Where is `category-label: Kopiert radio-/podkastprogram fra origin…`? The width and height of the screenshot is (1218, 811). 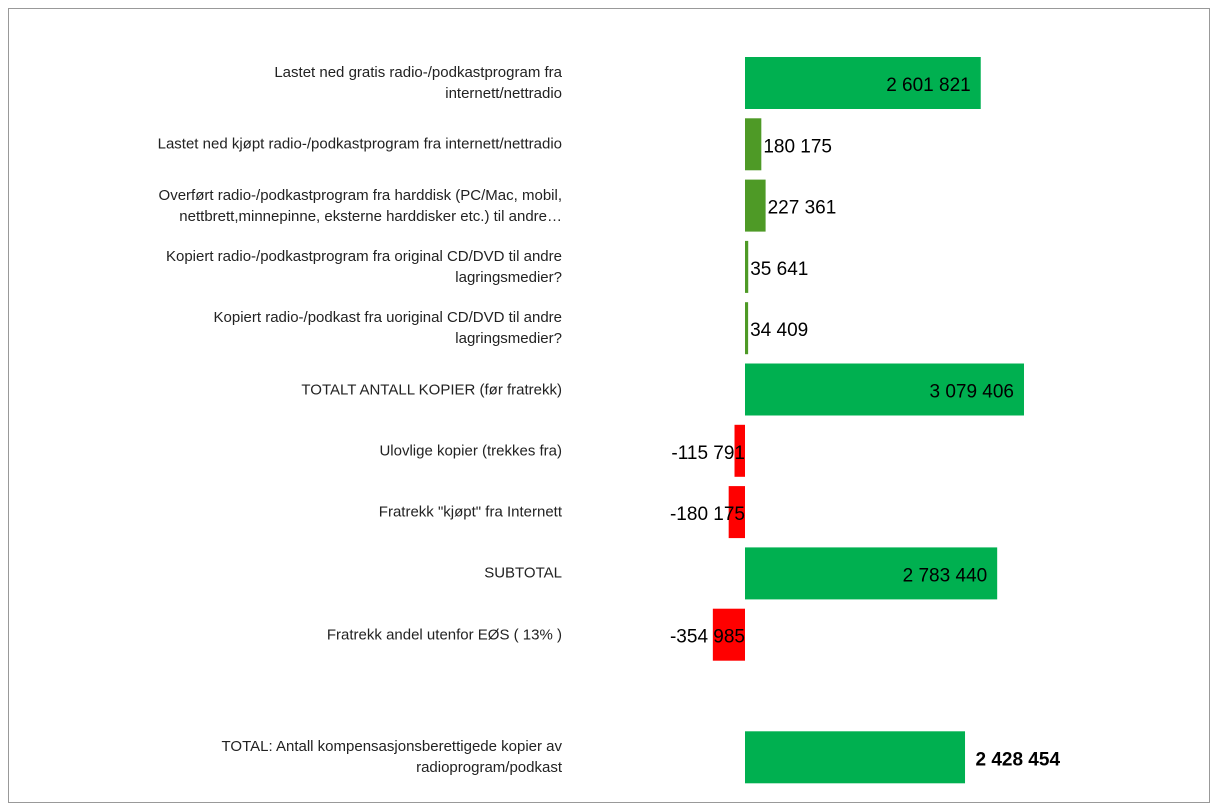 category-label: Kopiert radio-/podkastprogram fra origin… is located at coordinates (363, 266).